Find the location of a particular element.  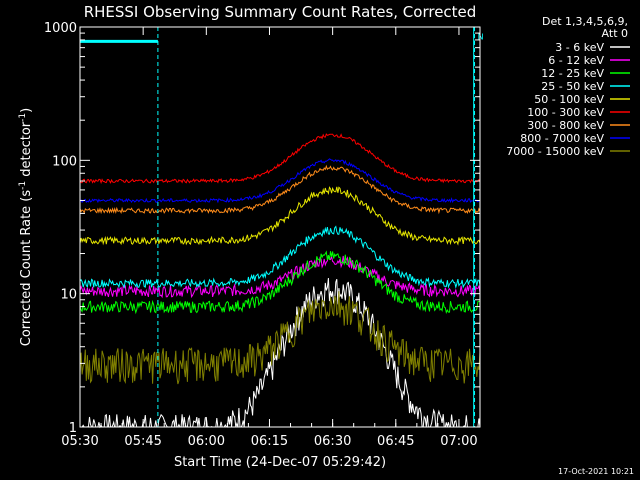

y-tick-label: 10 is located at coordinates (68, 295).